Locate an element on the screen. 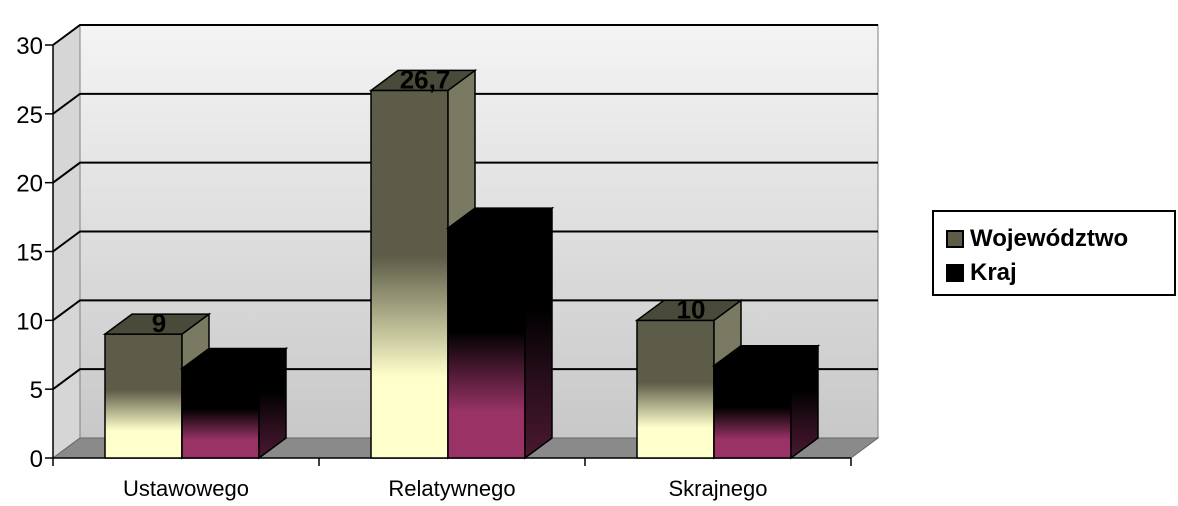 Image resolution: width=1178 pixels, height=506 pixels. data-label-kraj: 6,5 is located at coordinates (236, 358).